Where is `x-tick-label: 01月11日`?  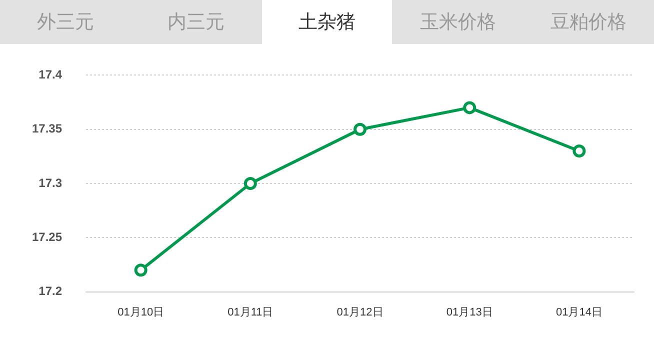
x-tick-label: 01月11日 is located at coordinates (251, 312).